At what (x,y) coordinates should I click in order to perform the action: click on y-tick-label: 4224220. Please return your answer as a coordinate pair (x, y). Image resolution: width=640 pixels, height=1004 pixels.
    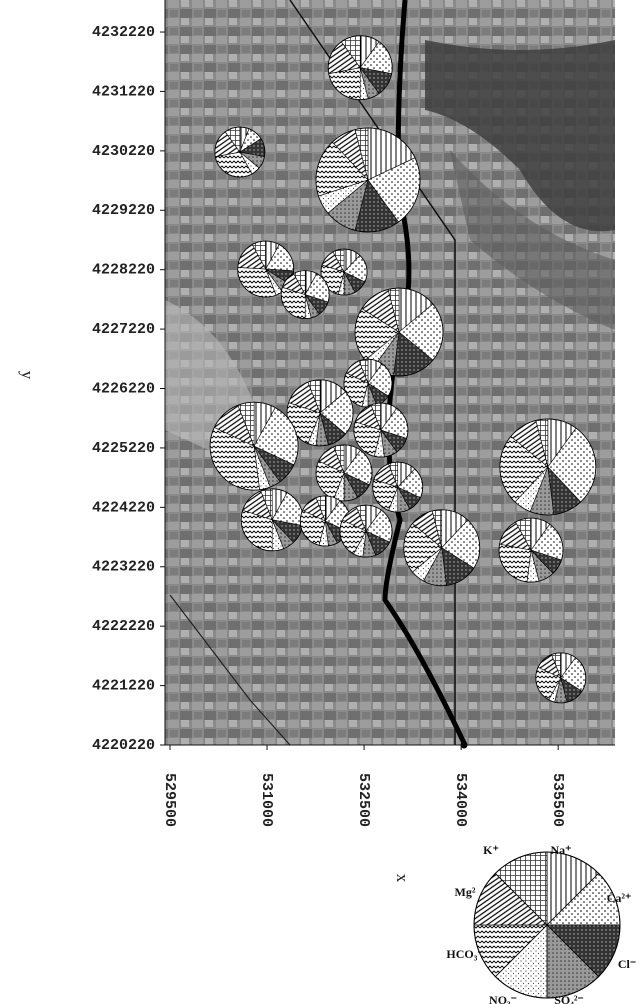
    Looking at the image, I should click on (123, 507).